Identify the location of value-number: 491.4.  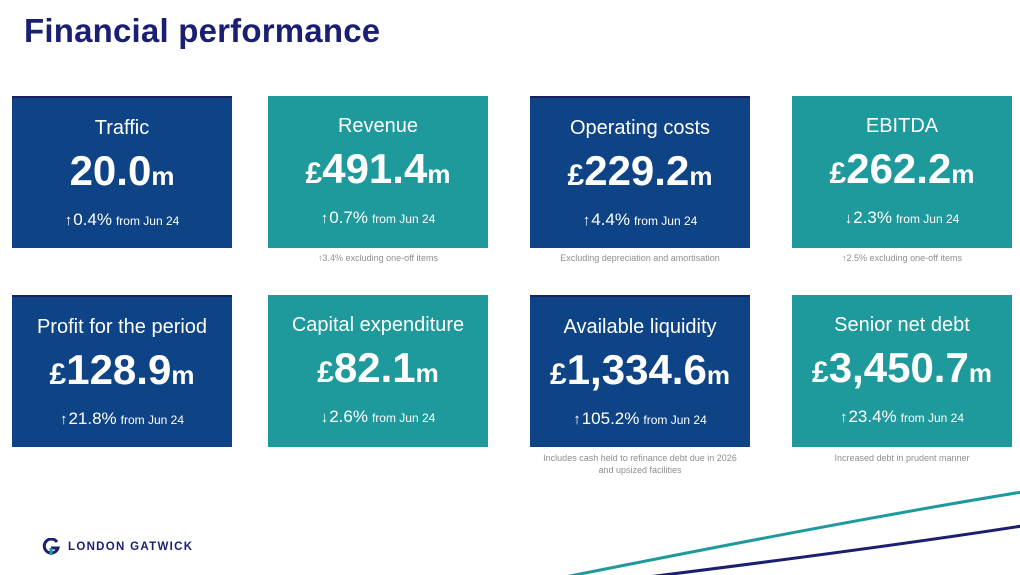
(375, 168).